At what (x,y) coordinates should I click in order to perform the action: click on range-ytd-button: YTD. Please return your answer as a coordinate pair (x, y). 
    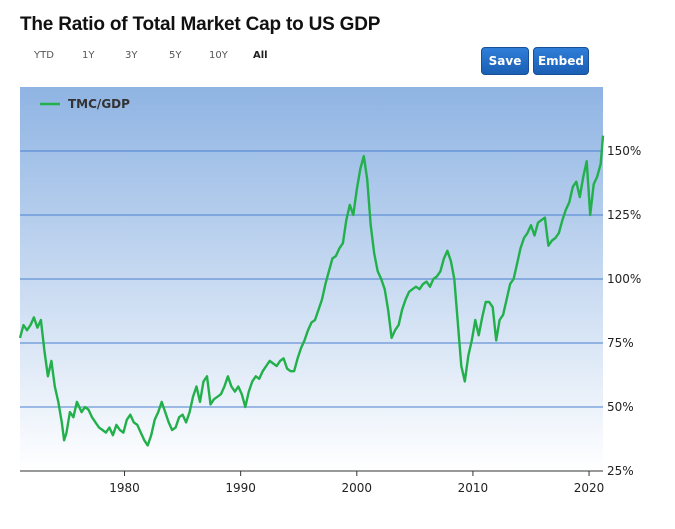
    Looking at the image, I should click on (44, 55).